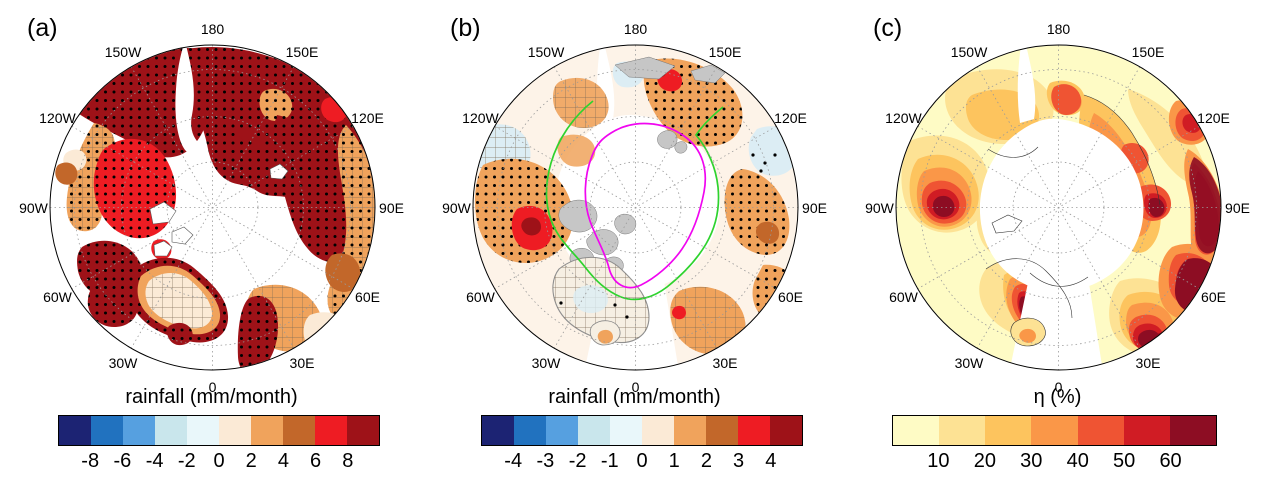 This screenshot has height=478, width=1269. What do you see at coordinates (122, 461) in the screenshot?
I see `colorbar-tick: -6` at bounding box center [122, 461].